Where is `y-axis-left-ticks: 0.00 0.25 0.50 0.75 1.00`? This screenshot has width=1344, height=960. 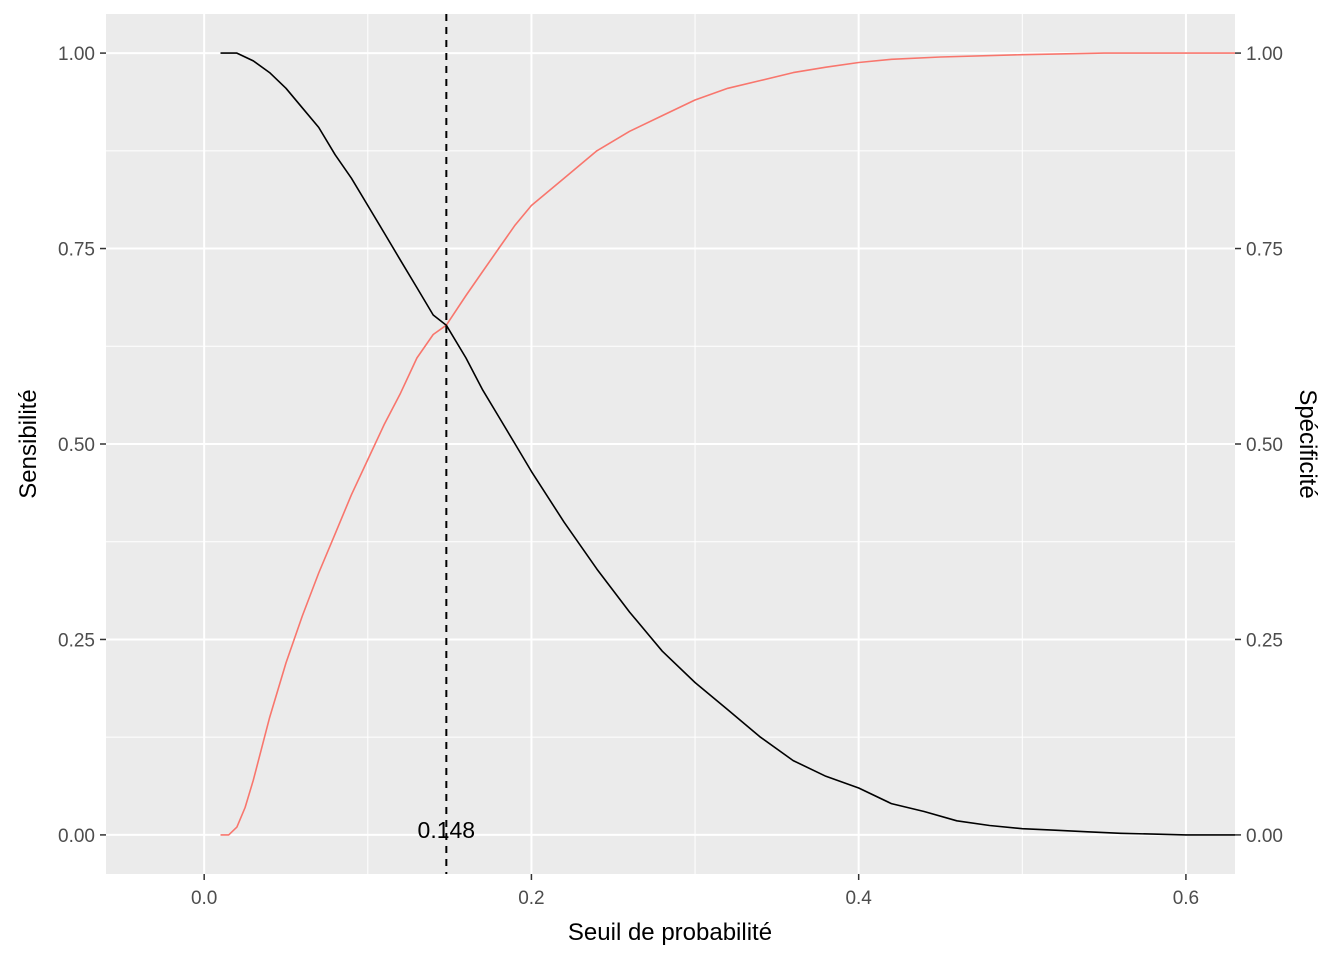 y-axis-left-ticks: 0.00 0.25 0.50 0.75 1.00 is located at coordinates (82, 445).